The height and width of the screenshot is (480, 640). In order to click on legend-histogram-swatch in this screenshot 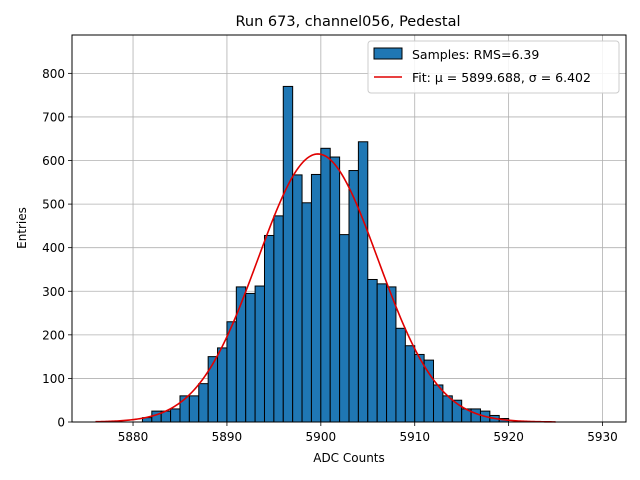, I will do `click(388, 53)`.